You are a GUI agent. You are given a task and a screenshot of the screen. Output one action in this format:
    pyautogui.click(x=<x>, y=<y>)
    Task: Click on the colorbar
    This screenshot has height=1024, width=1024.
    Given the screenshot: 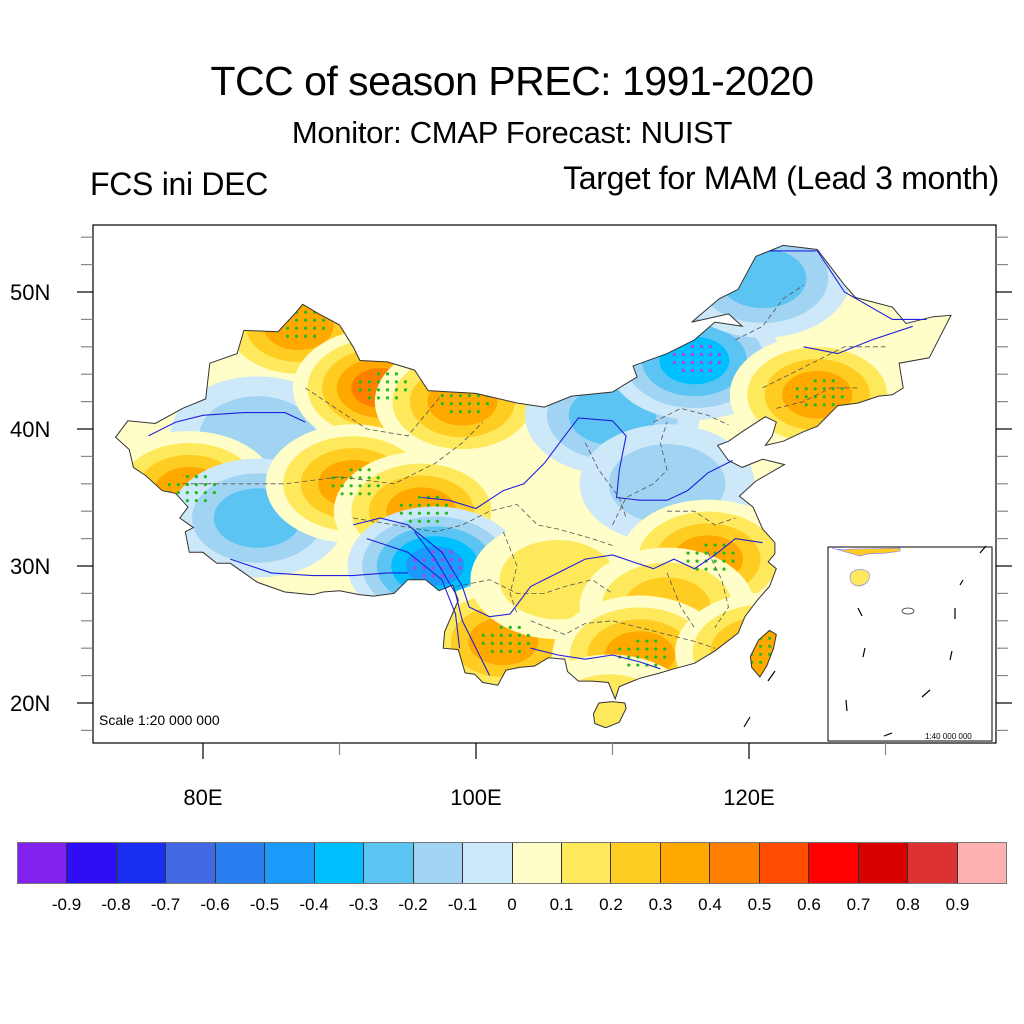 What is the action you would take?
    pyautogui.click(x=512, y=863)
    